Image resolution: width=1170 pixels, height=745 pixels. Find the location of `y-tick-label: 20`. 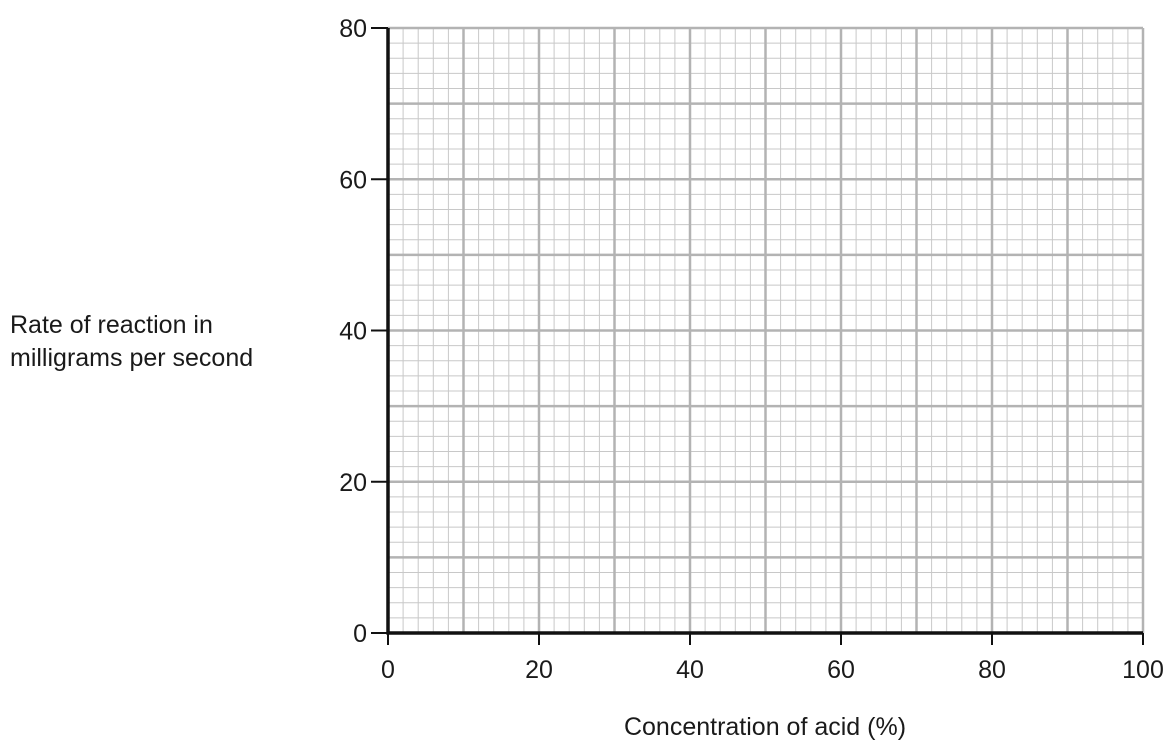

y-tick-label: 20 is located at coordinates (353, 483).